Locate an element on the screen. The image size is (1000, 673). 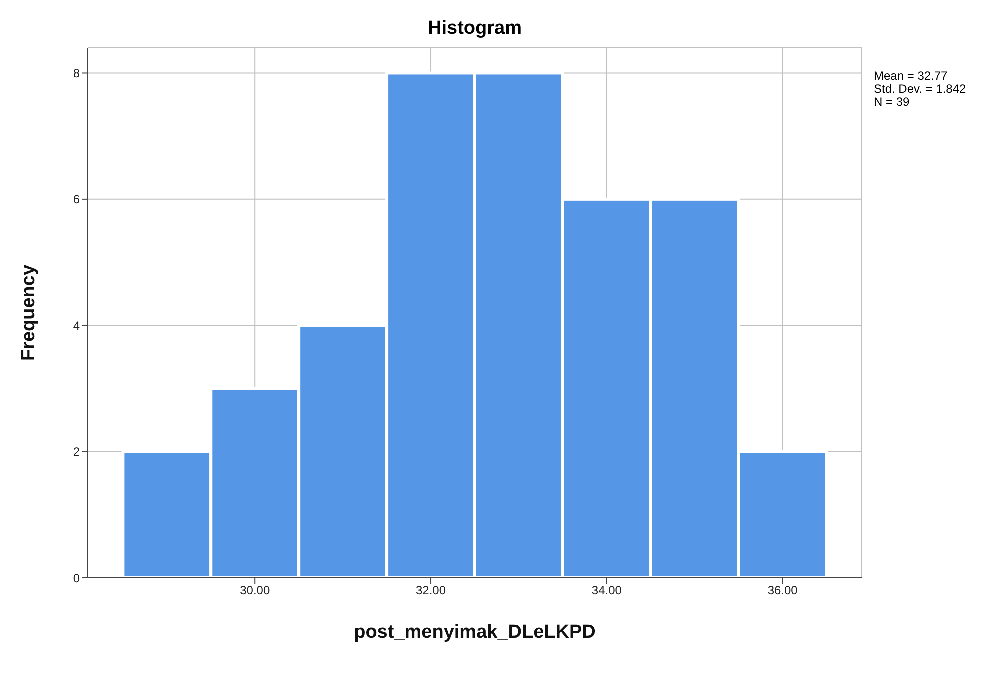
y-tick-label: 0 is located at coordinates (76, 578).